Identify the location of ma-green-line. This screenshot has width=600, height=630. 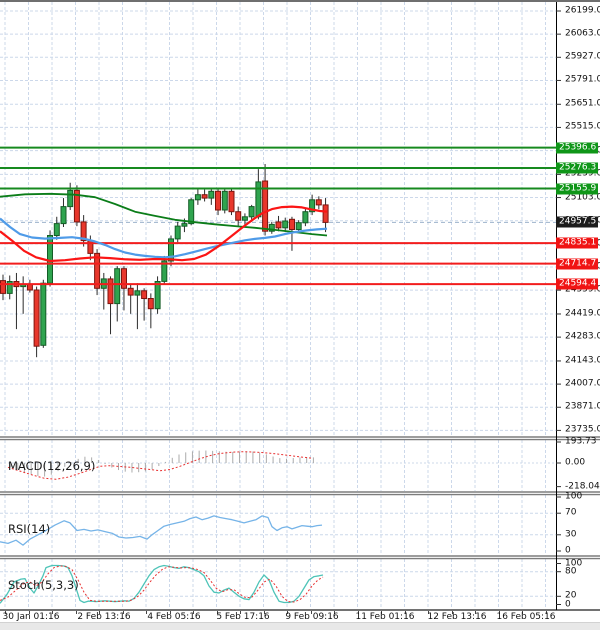
(164, 214).